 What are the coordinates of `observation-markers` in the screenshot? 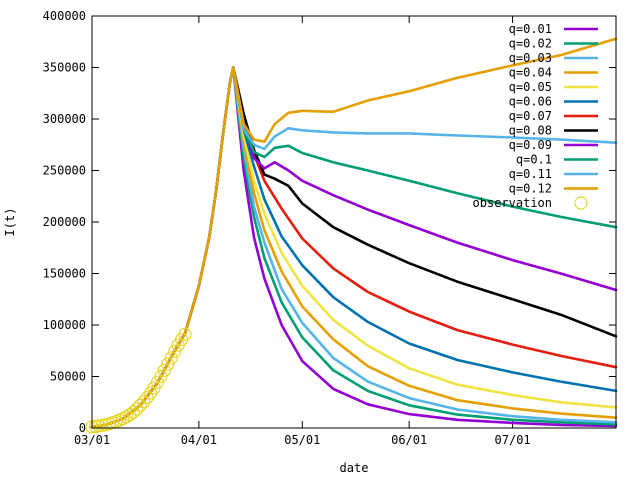 It's located at (138, 380).